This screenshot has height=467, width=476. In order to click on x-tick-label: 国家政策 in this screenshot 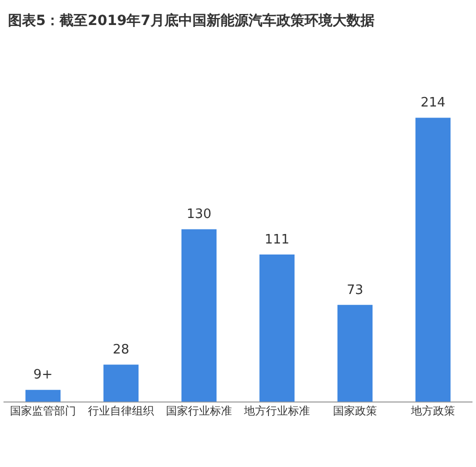, I will do `click(355, 411)`.